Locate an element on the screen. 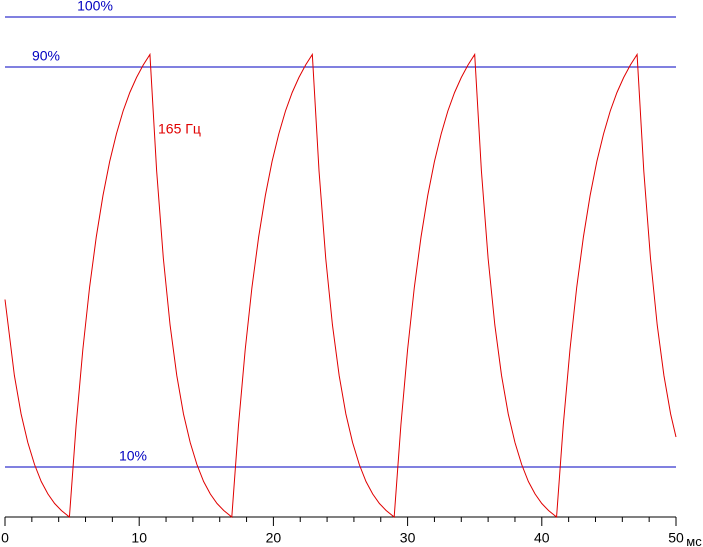 This screenshot has height=547, width=703. reference-label: 90% is located at coordinates (46, 56).